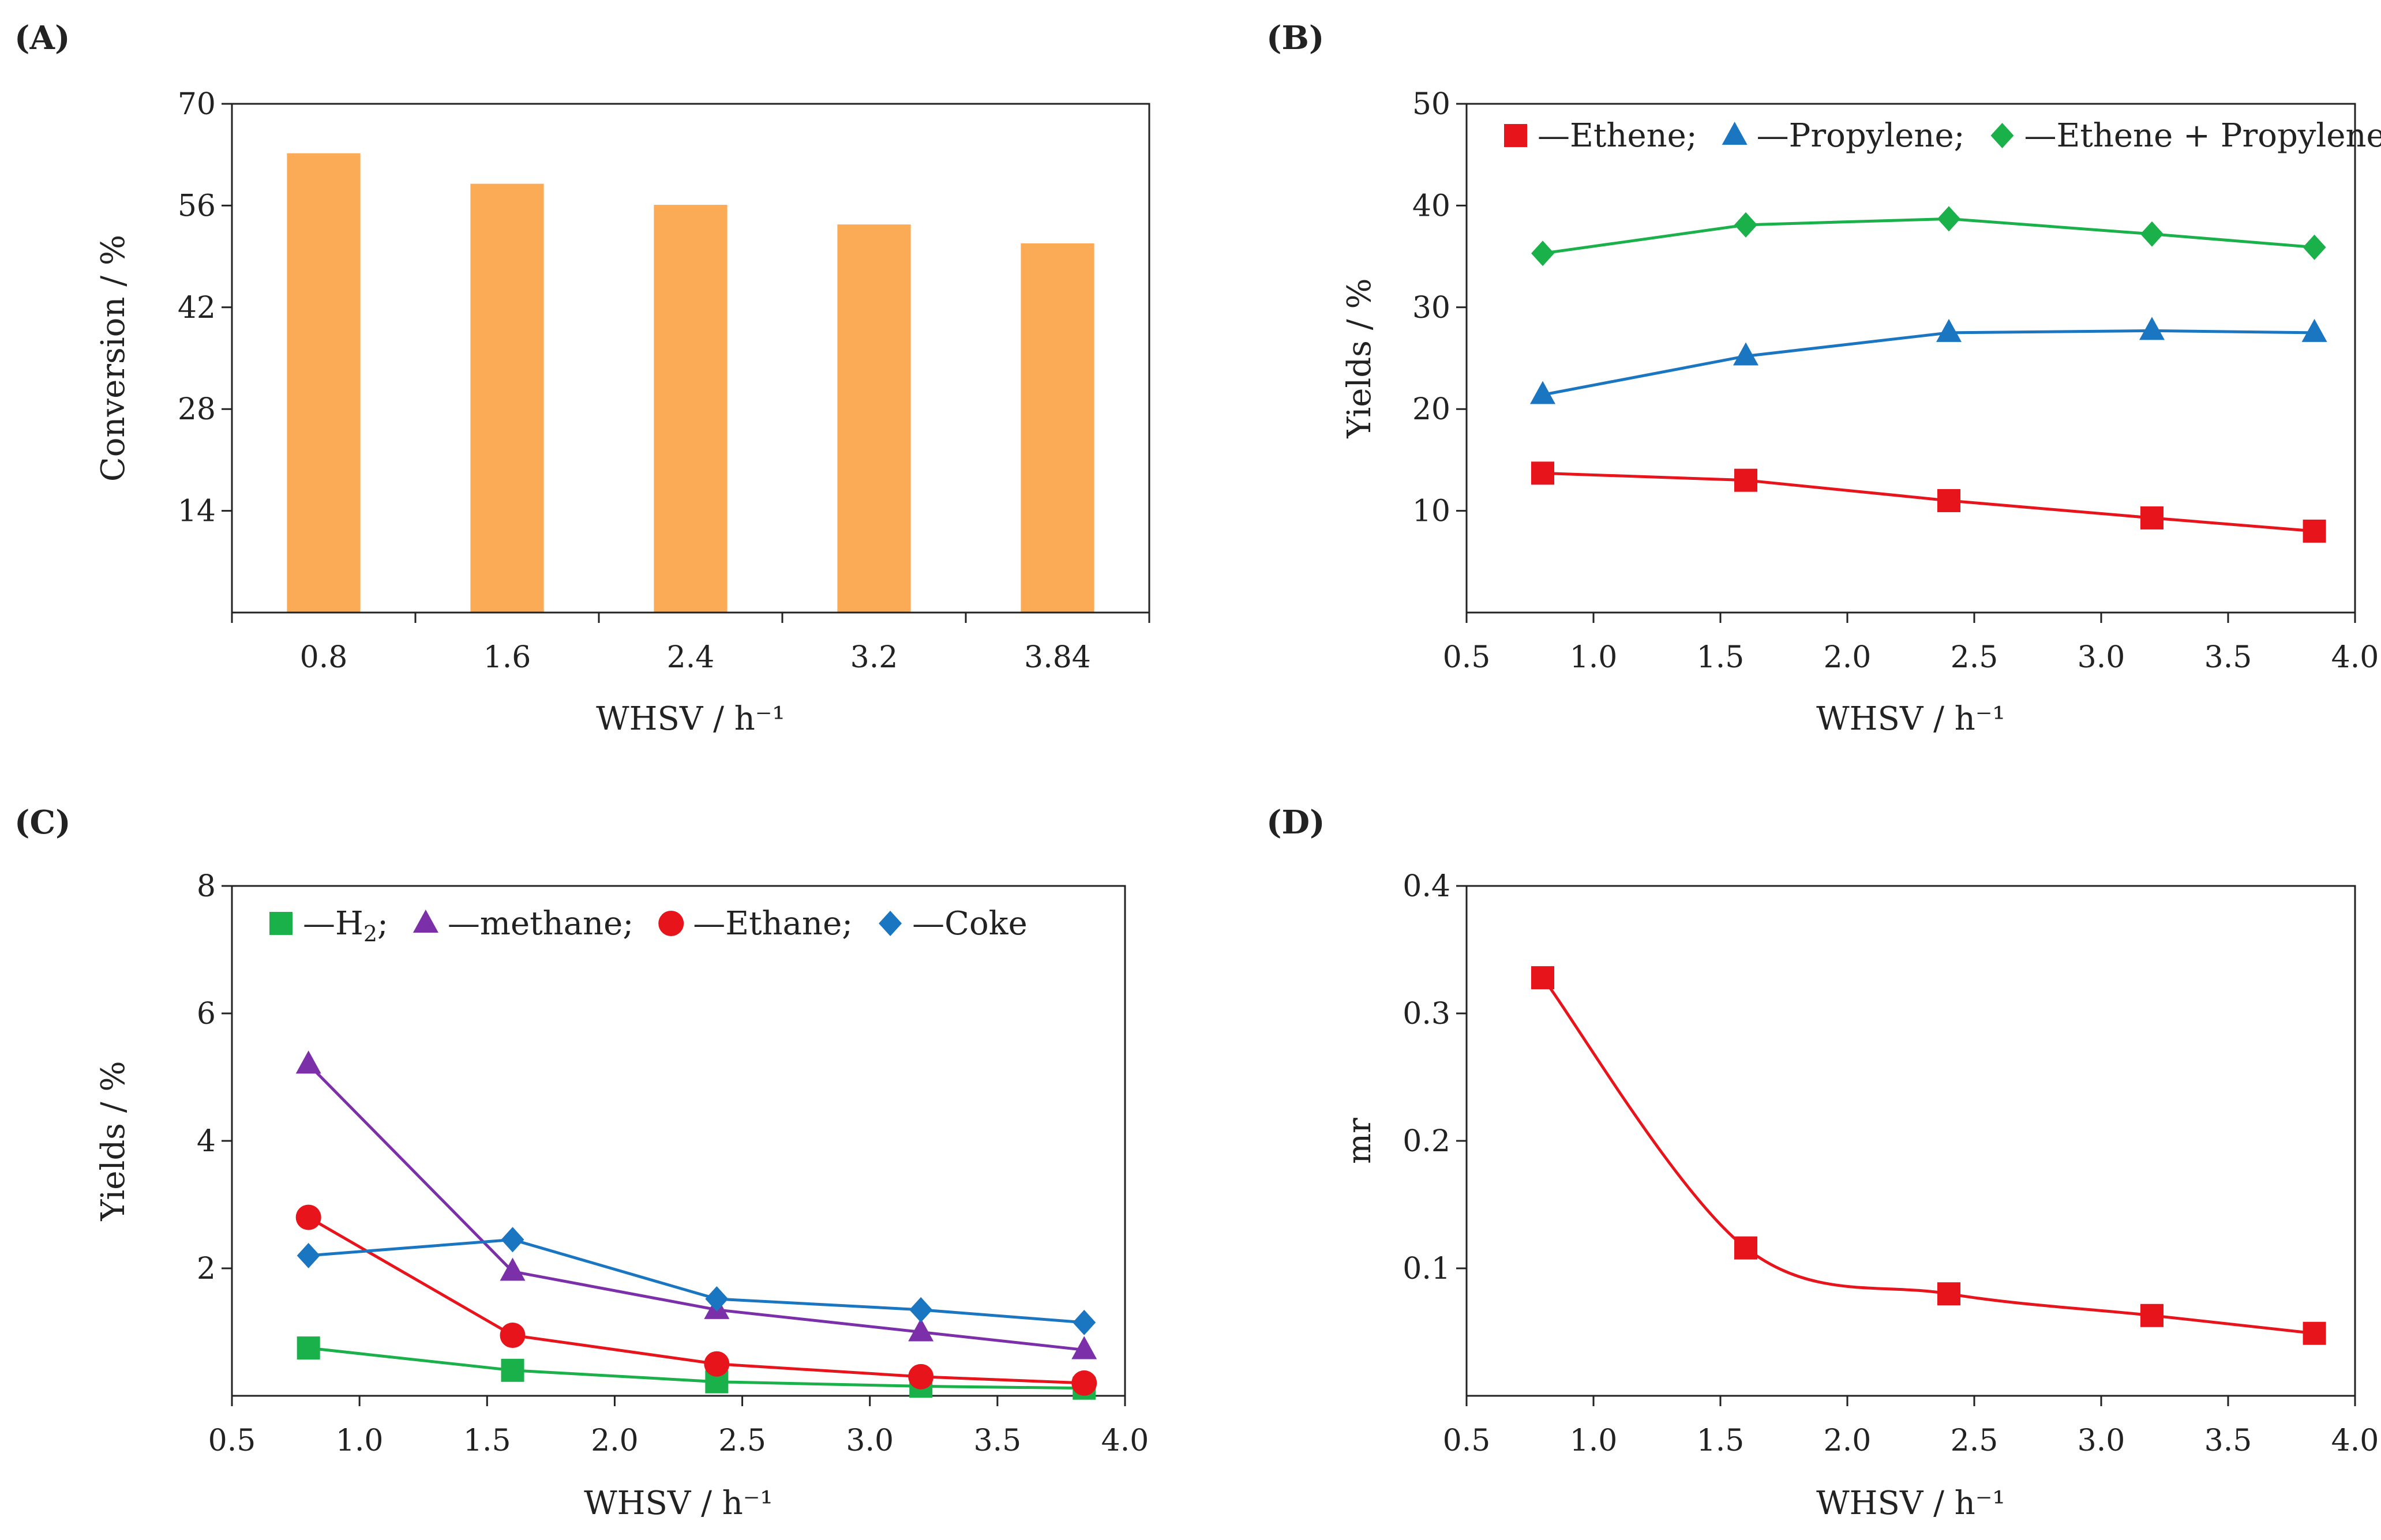 This screenshot has height=1540, width=2381. I want to click on y-axis-title: mr, so click(1359, 1141).